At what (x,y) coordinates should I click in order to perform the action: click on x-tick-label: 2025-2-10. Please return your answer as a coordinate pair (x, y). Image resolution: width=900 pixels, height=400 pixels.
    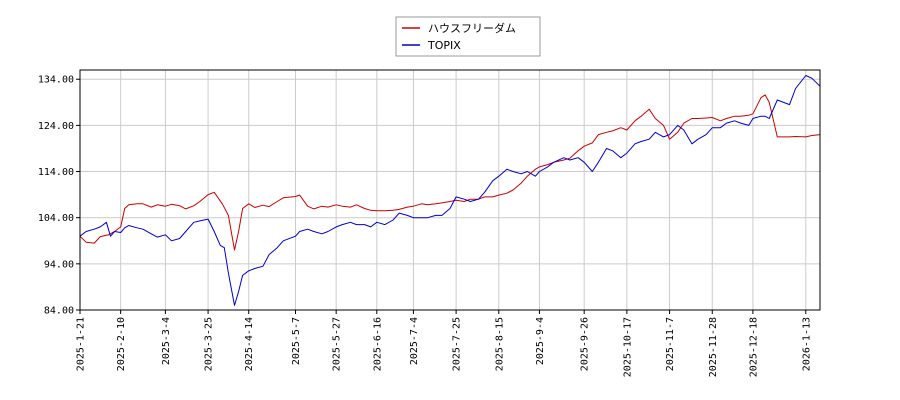
    Looking at the image, I should click on (121, 344).